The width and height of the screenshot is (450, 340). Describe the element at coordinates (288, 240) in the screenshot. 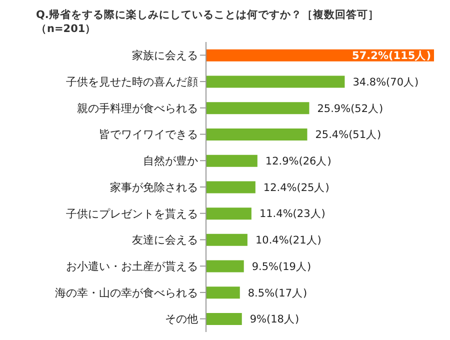

I see `data-label: 10.4%(21人)` at that location.